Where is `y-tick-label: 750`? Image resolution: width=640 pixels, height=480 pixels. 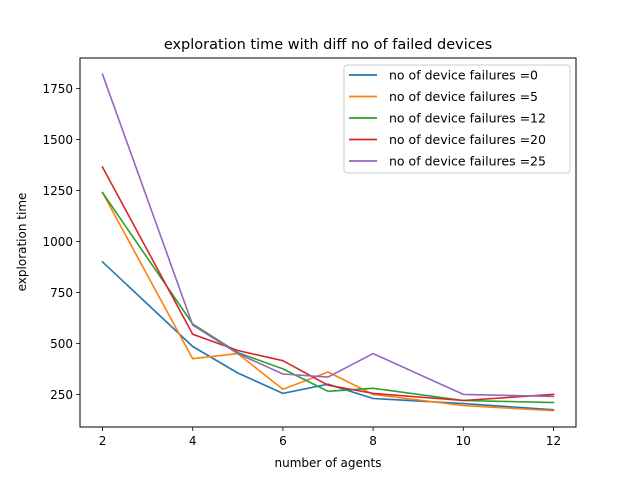
y-tick-label: 750 is located at coordinates (61, 293).